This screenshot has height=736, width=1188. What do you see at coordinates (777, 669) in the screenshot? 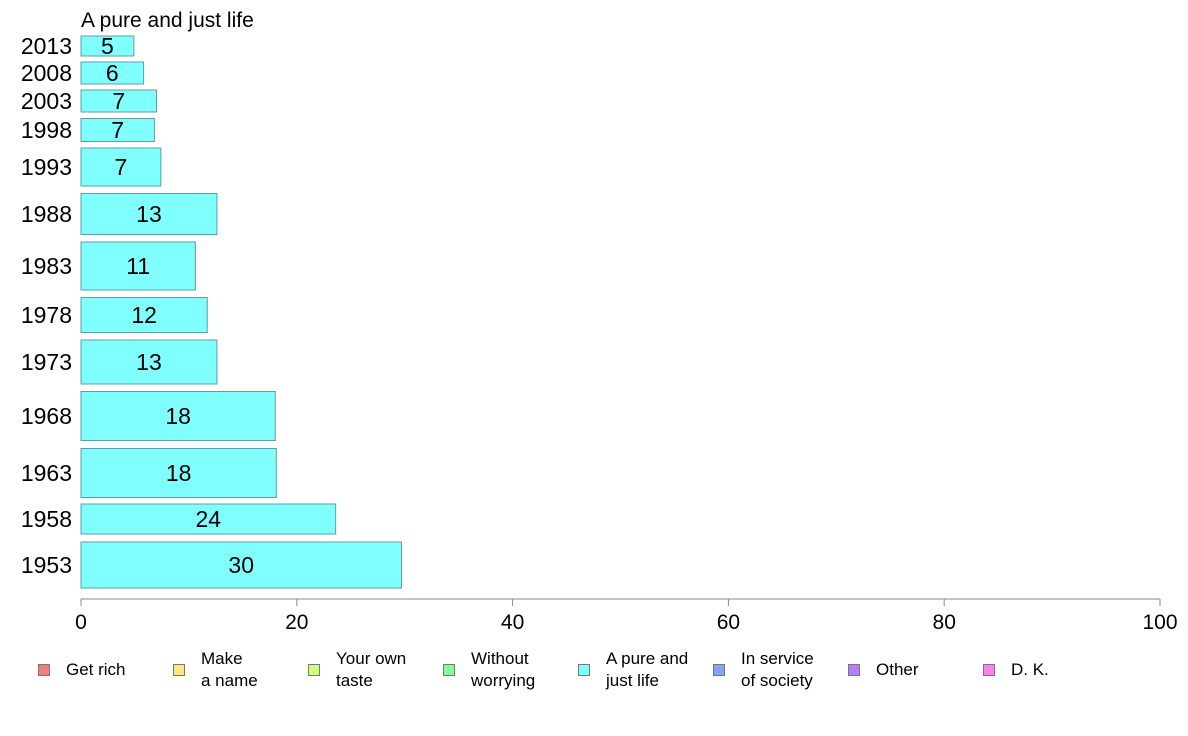
I see `legend-label: In service of society` at bounding box center [777, 669].